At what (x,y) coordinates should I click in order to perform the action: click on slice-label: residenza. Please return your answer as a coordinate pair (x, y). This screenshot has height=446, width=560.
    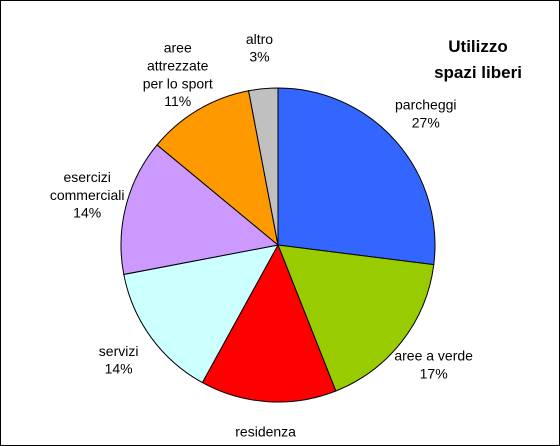
    Looking at the image, I should click on (265, 431).